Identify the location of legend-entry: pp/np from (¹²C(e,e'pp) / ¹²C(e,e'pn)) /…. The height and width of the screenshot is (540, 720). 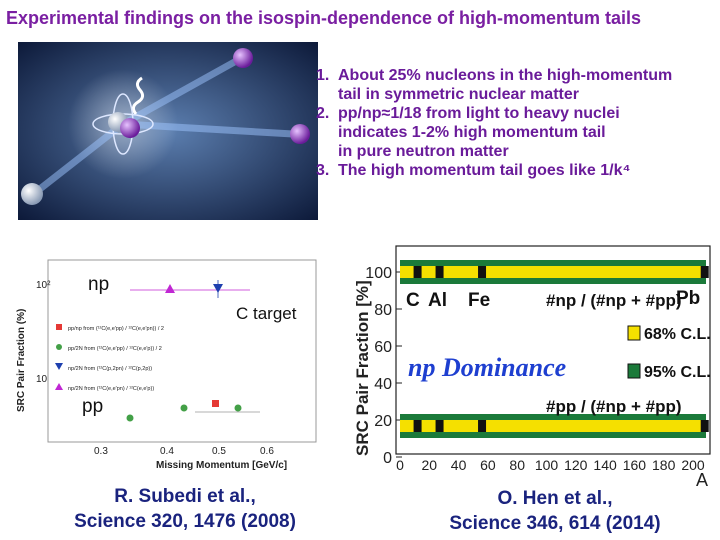
(116, 329).